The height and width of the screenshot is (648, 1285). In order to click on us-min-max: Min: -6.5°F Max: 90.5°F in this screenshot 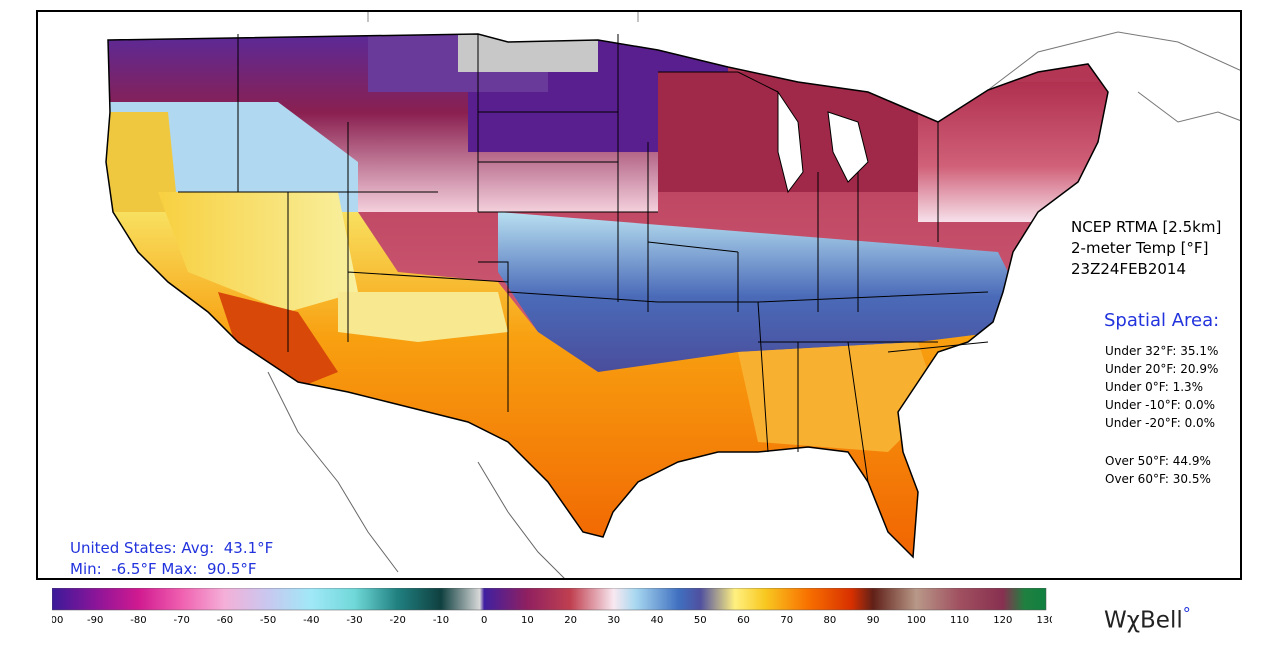, I will do `click(163, 569)`.